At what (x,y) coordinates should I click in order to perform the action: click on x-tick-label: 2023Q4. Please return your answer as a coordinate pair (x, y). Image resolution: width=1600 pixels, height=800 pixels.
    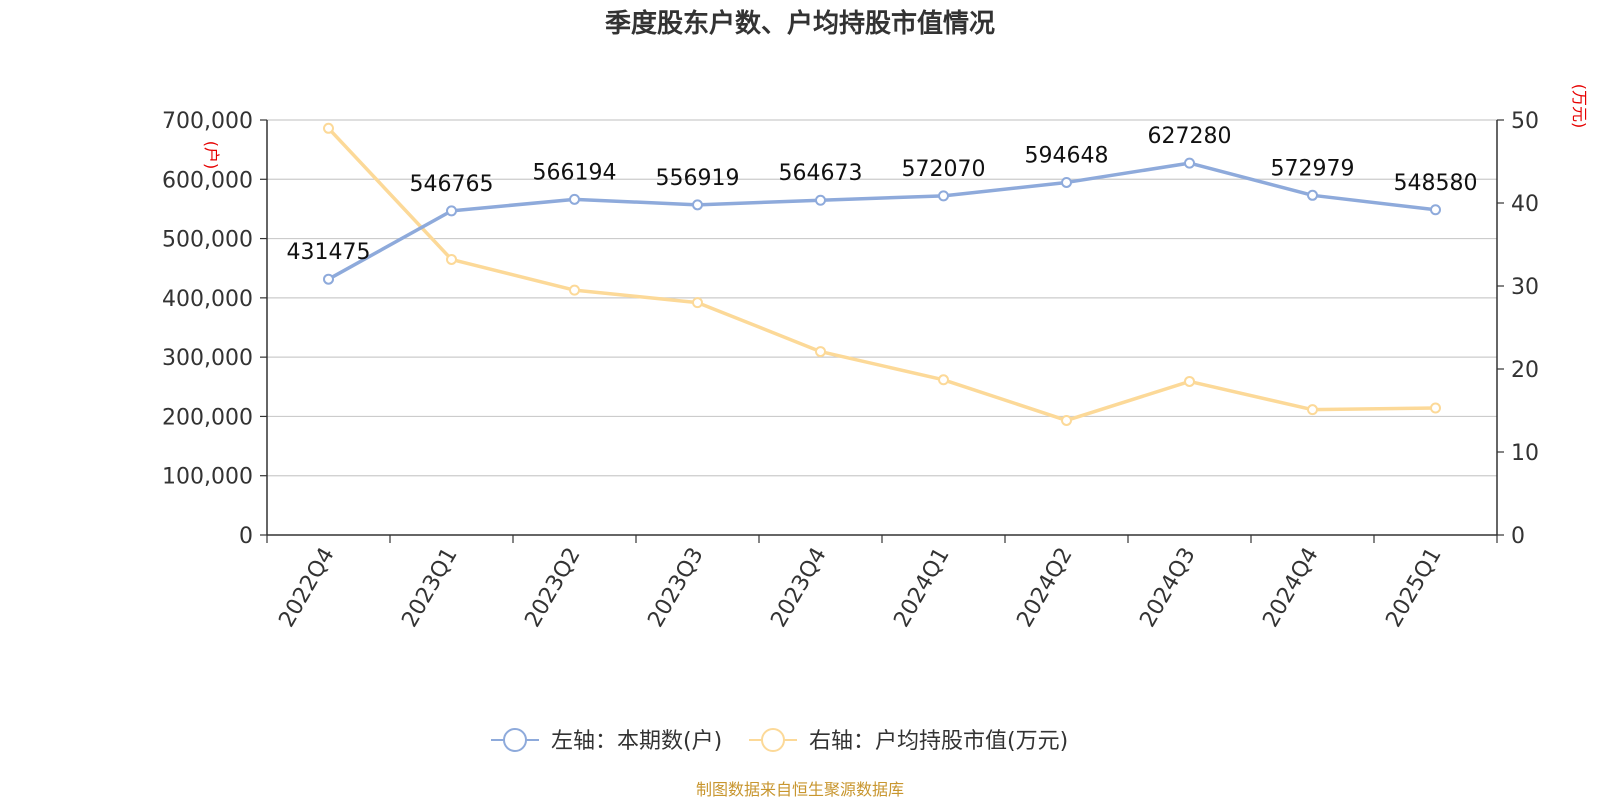
    Looking at the image, I should click on (798, 588).